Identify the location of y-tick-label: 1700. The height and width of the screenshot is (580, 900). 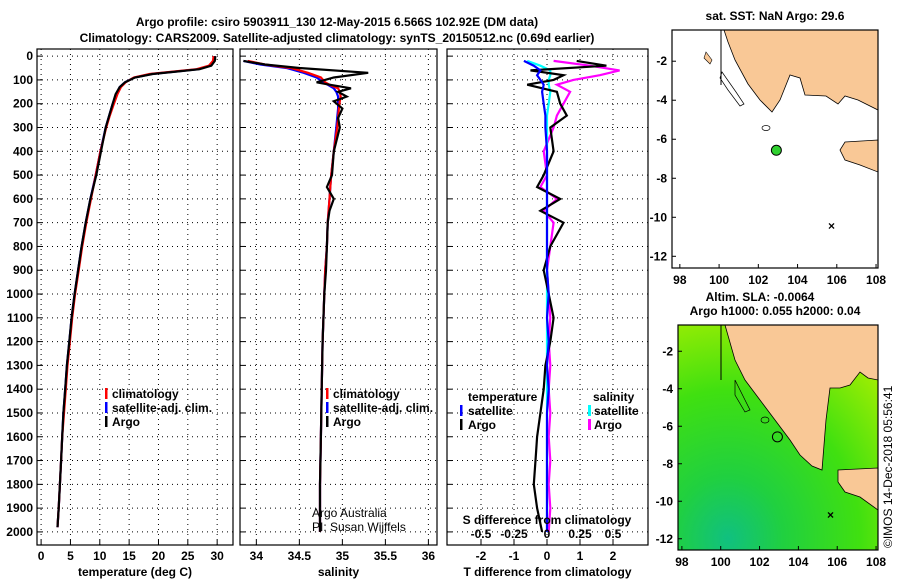
(19, 461).